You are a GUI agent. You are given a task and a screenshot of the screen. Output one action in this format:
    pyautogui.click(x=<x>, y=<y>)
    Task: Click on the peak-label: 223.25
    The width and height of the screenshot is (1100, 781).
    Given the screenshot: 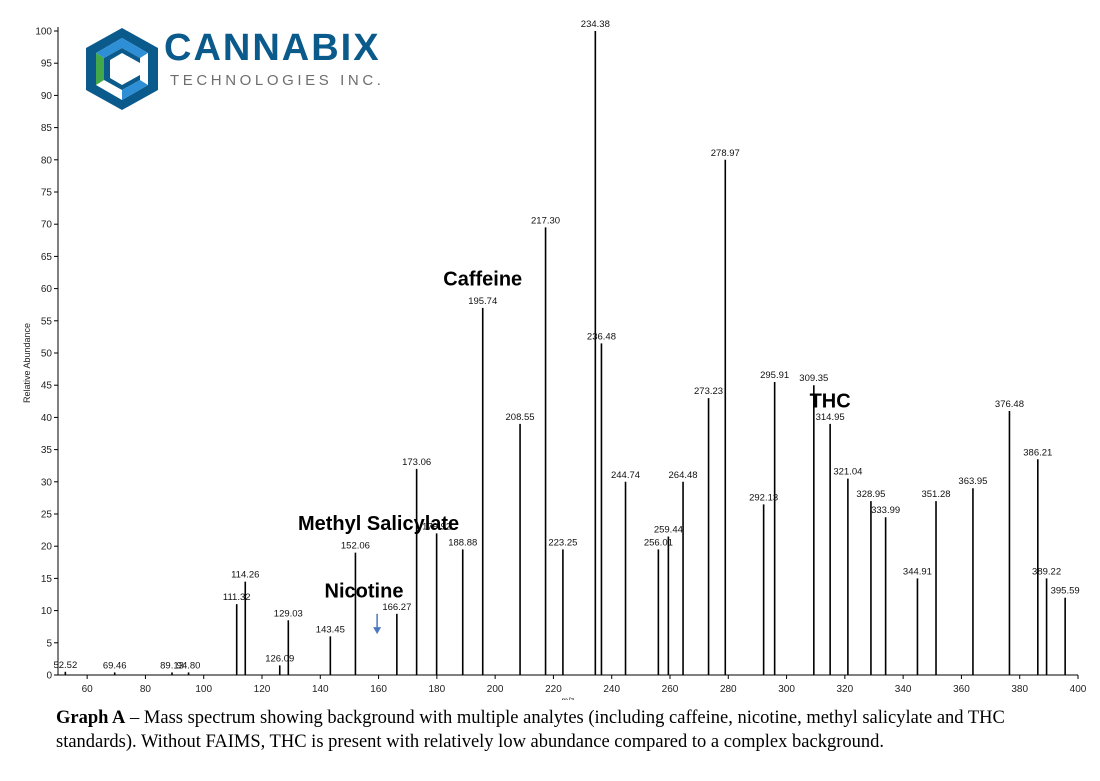 What is the action you would take?
    pyautogui.click(x=562, y=542)
    